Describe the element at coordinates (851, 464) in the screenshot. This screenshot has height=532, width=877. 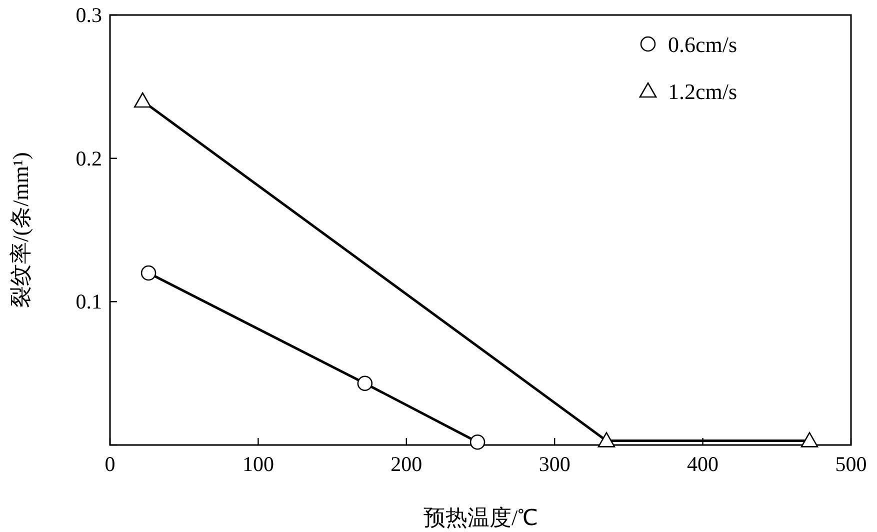
I see `x-tick-label: 500` at that location.